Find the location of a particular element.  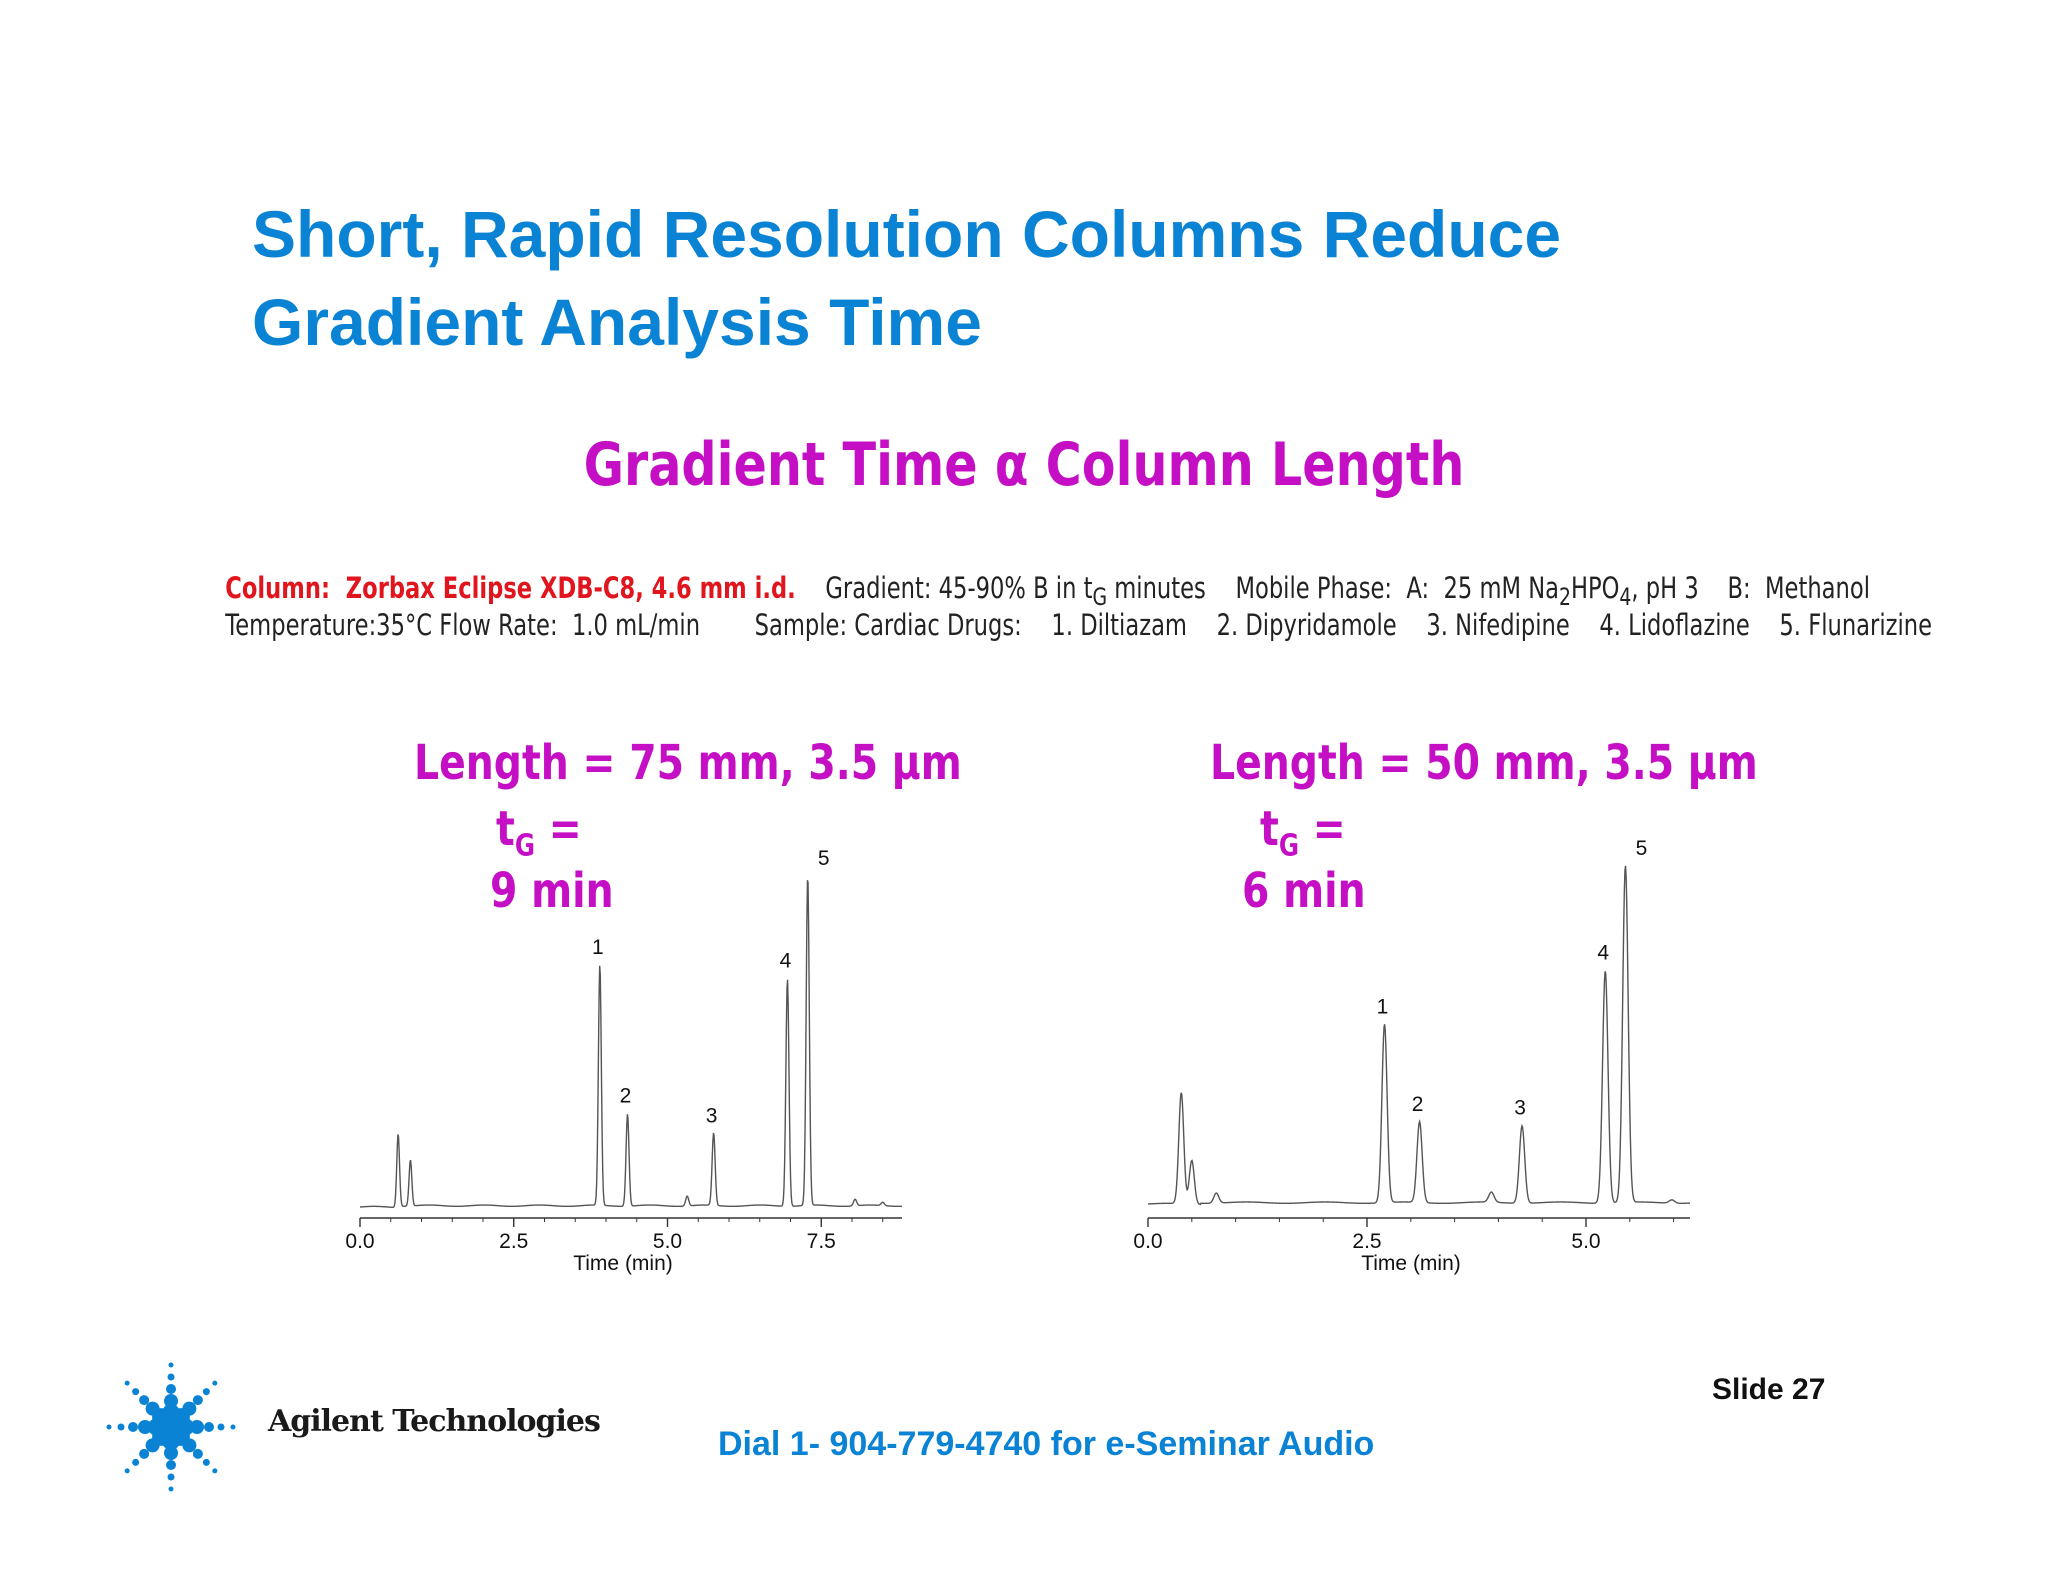

heading-tg-left: tG = is located at coordinates (539, 832).